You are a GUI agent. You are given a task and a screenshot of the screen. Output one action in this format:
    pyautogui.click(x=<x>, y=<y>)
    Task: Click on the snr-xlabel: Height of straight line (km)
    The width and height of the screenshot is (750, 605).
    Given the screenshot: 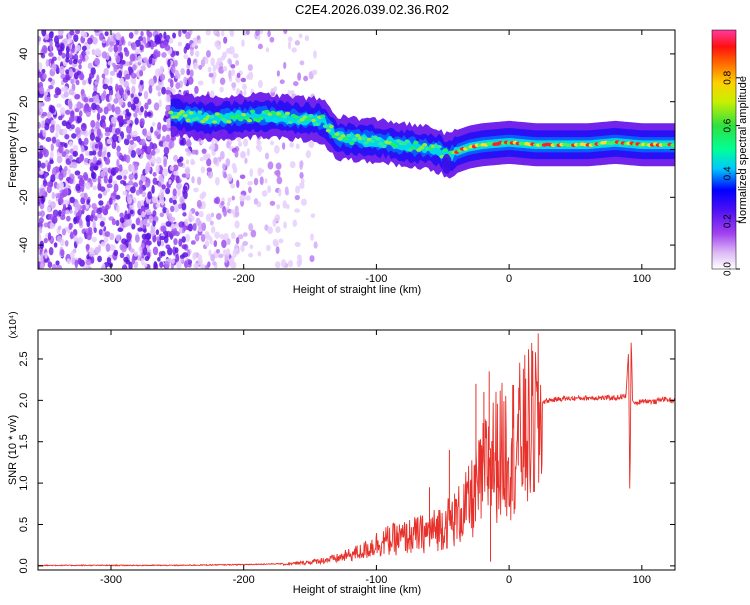 What is the action you would take?
    pyautogui.click(x=357, y=590)
    